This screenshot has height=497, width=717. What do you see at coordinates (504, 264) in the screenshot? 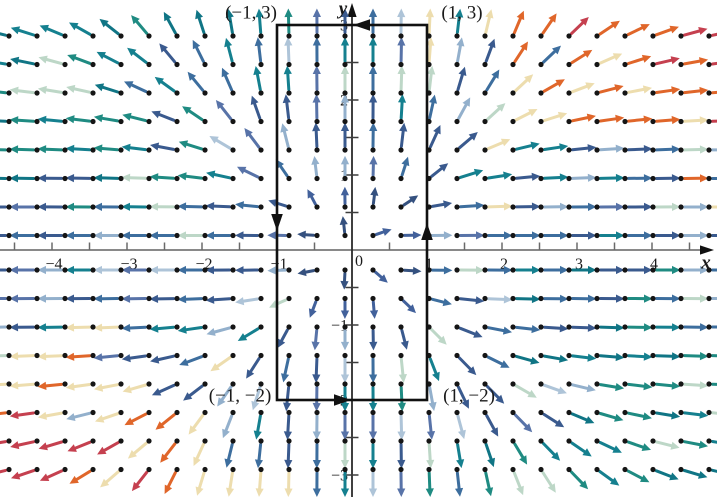
I see `svg-text: 2` at bounding box center [504, 264].